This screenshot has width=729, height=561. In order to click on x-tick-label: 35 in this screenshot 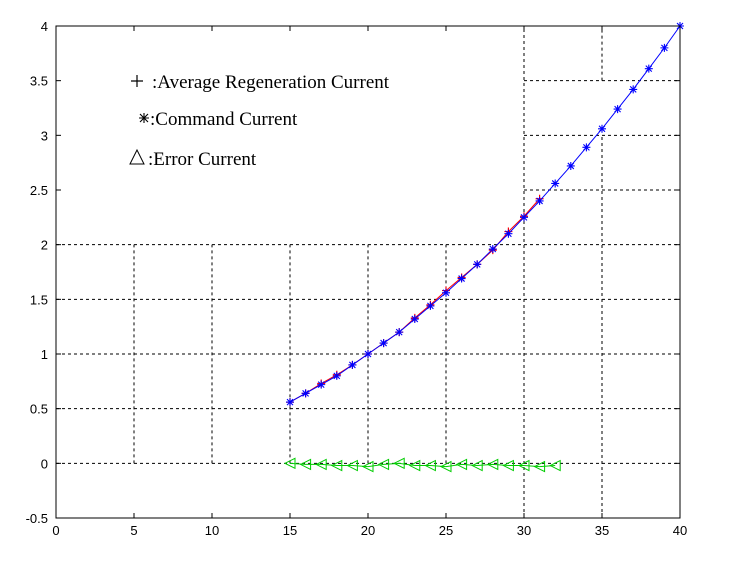, I will do `click(602, 530)`.